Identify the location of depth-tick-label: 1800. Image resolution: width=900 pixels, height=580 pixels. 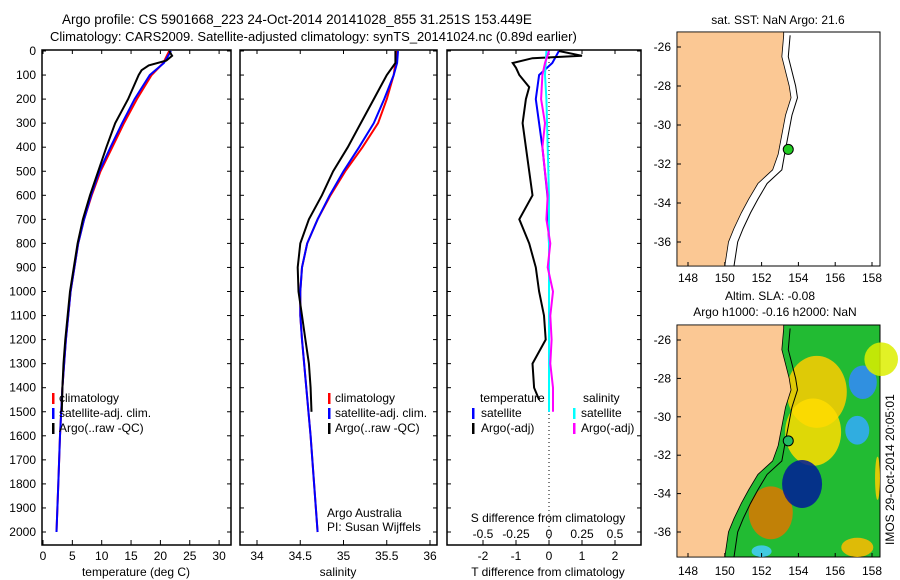
(22, 484).